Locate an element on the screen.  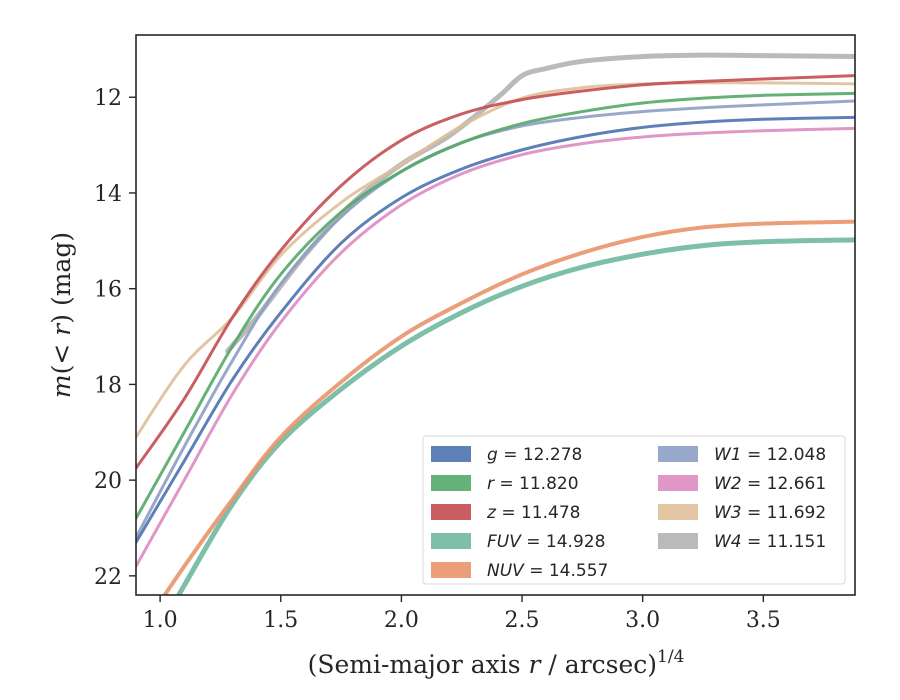
legend-label-z: z = 11.478 is located at coordinates (533, 513).